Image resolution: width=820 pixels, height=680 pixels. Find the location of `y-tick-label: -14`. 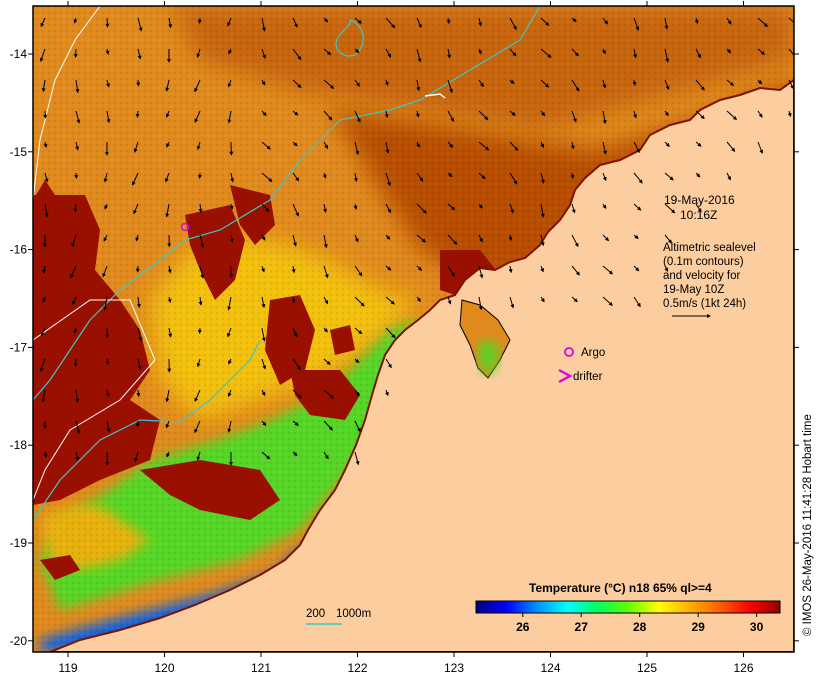

y-tick-label: -14 is located at coordinates (19, 54).